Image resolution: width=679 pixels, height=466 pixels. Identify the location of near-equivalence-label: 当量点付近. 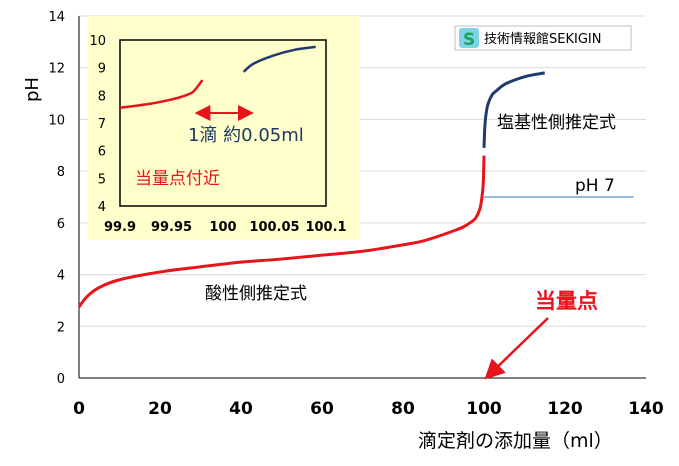
(177, 179).